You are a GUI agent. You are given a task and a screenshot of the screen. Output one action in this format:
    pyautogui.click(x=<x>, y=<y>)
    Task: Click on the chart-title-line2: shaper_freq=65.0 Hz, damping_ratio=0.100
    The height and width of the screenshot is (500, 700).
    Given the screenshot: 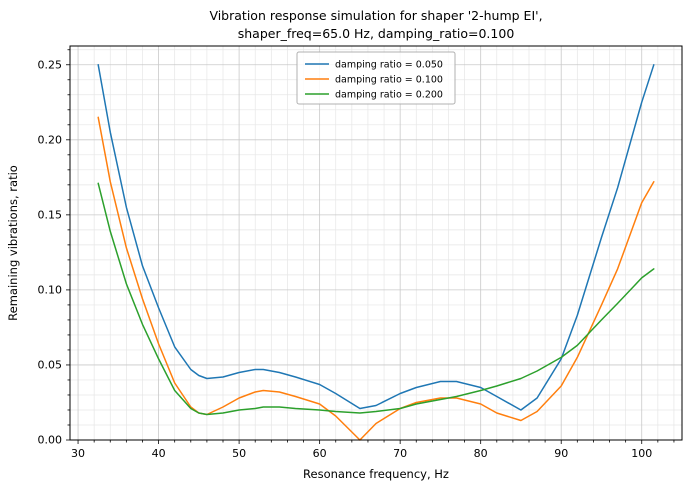 What is the action you would take?
    pyautogui.click(x=376, y=33)
    